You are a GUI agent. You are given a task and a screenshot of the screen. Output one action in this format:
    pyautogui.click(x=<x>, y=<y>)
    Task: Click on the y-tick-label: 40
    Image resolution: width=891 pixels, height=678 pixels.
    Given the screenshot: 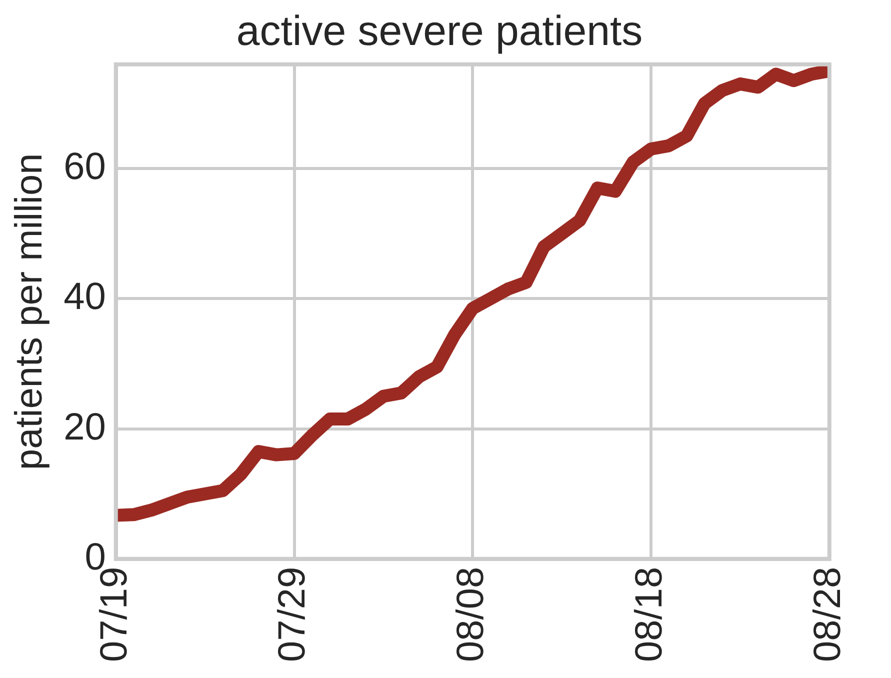 What is the action you would take?
    pyautogui.click(x=85, y=297)
    